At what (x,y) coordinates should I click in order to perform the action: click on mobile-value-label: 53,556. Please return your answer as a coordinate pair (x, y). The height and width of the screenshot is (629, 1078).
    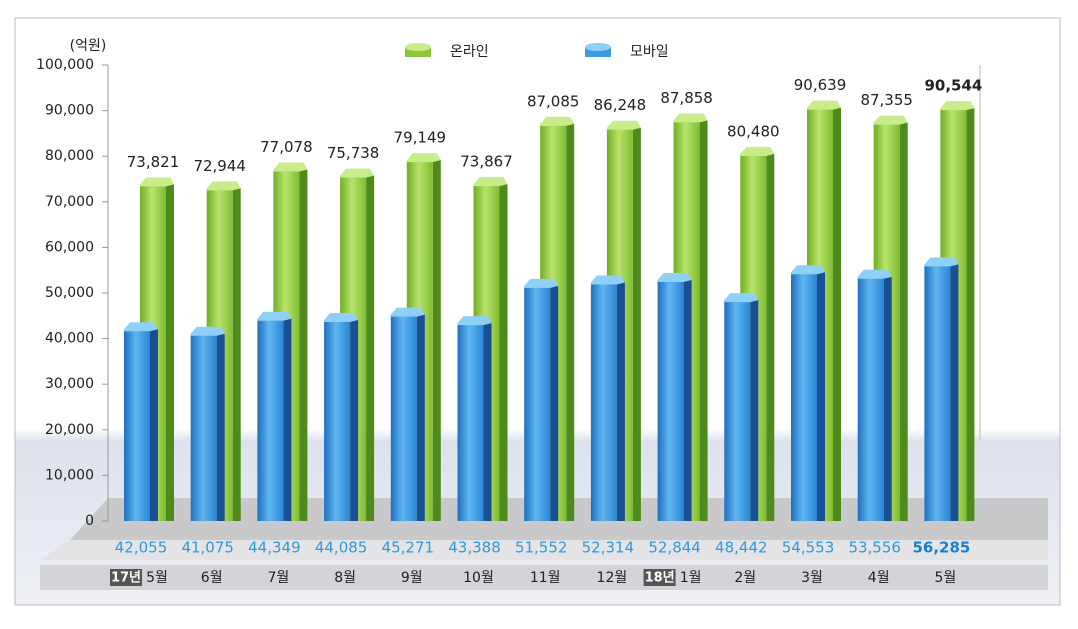
    Looking at the image, I should click on (874, 548).